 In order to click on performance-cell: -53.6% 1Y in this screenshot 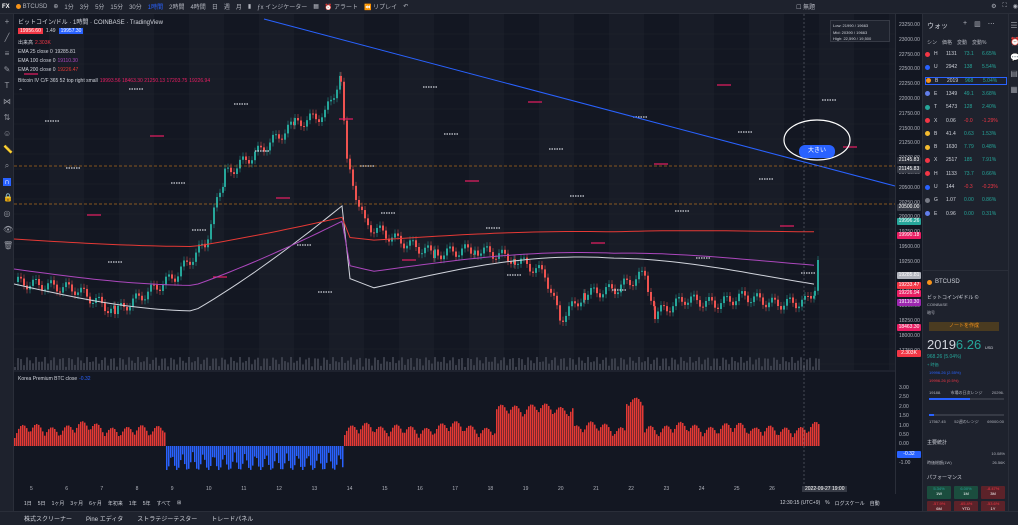, I will do `click(993, 507)`.